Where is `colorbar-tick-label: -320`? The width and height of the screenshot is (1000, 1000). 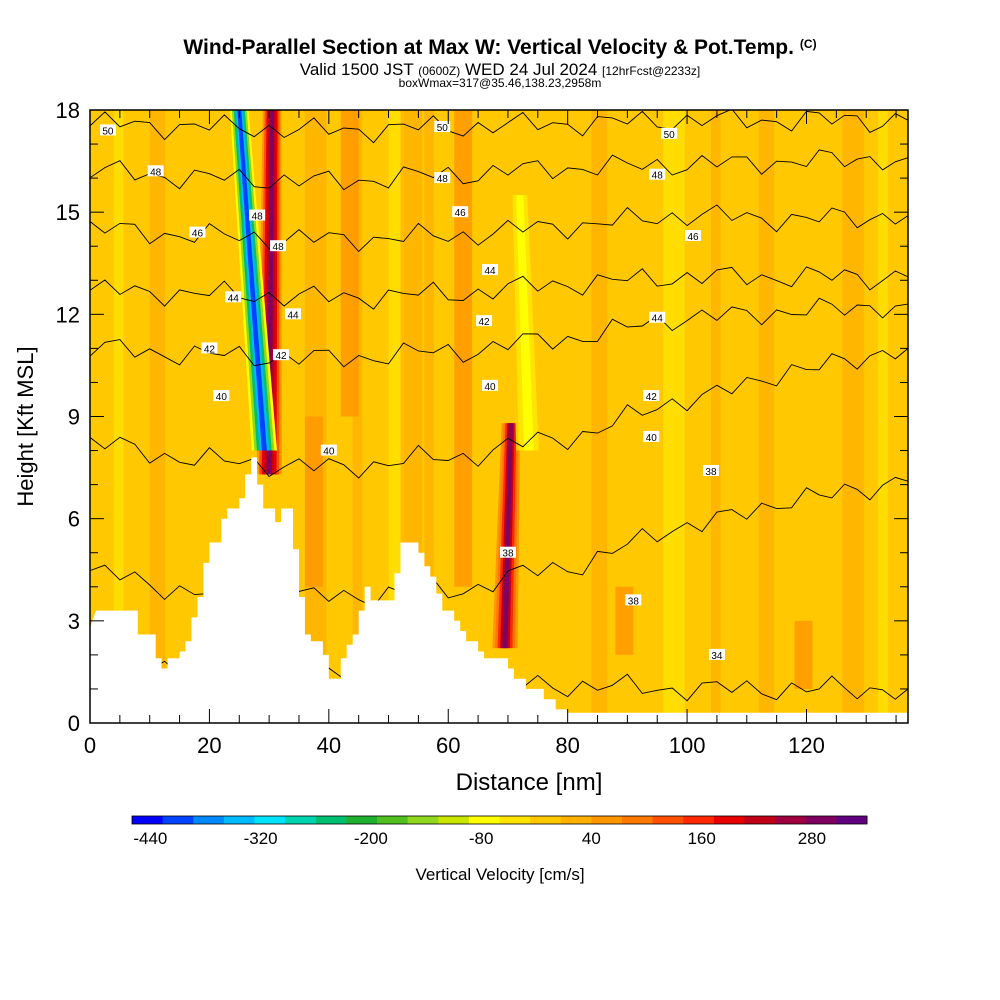 colorbar-tick-label: -320 is located at coordinates (261, 838).